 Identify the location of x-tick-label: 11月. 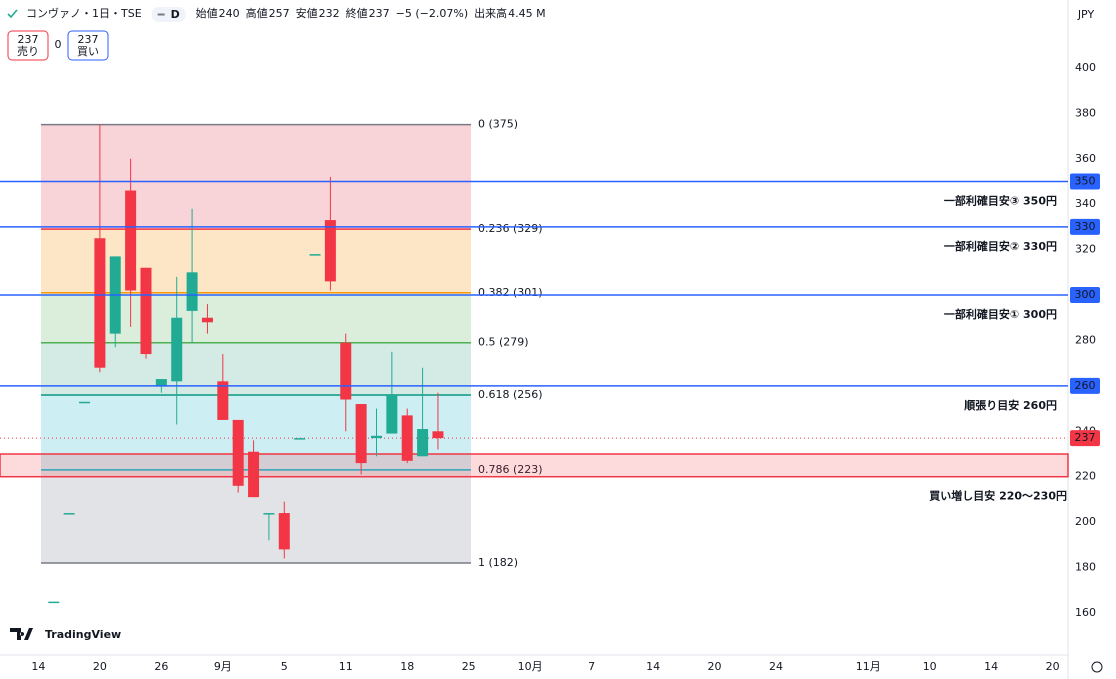
(868, 666).